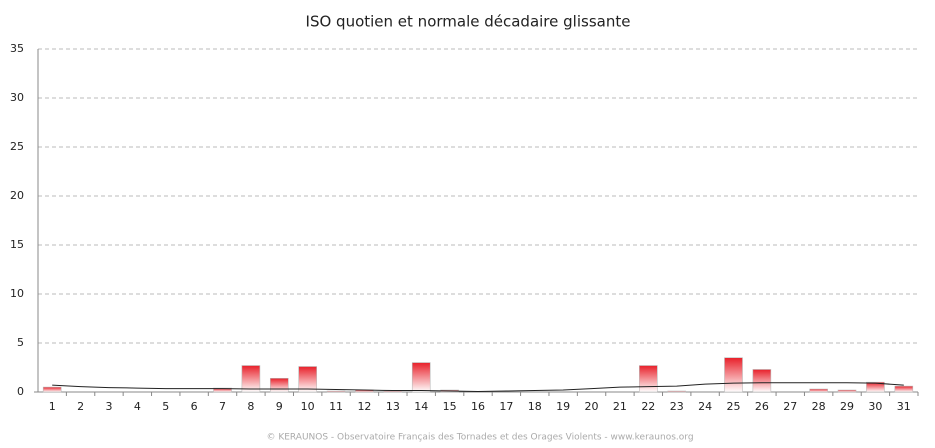 Image resolution: width=935 pixels, height=448 pixels. What do you see at coordinates (592, 406) in the screenshot?
I see `x-tick-label: 20` at bounding box center [592, 406].